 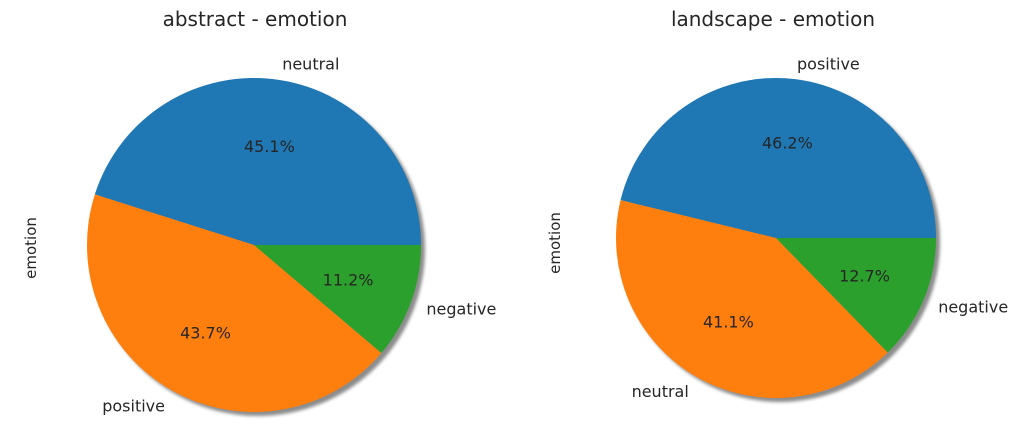 I want to click on chart-title: abstract - emotion, so click(x=255, y=19).